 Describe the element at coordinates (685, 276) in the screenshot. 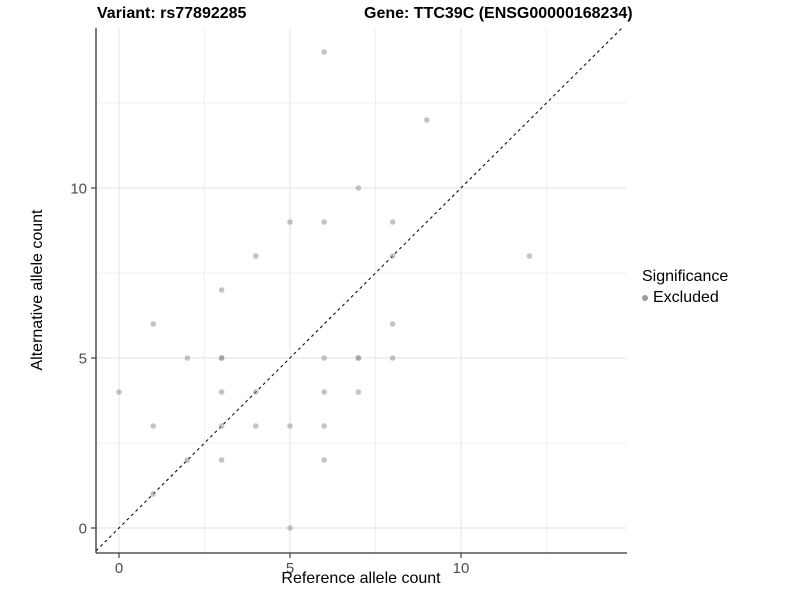

I see `legend-title: Significance` at that location.